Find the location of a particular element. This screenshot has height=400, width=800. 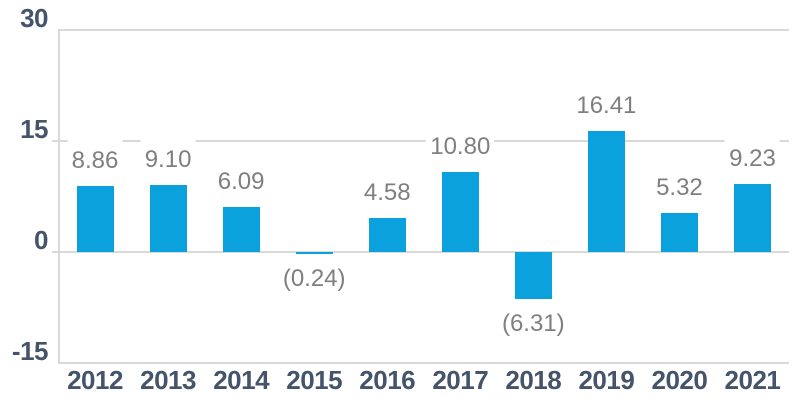

data-label-2012: 8.86 is located at coordinates (95, 161).